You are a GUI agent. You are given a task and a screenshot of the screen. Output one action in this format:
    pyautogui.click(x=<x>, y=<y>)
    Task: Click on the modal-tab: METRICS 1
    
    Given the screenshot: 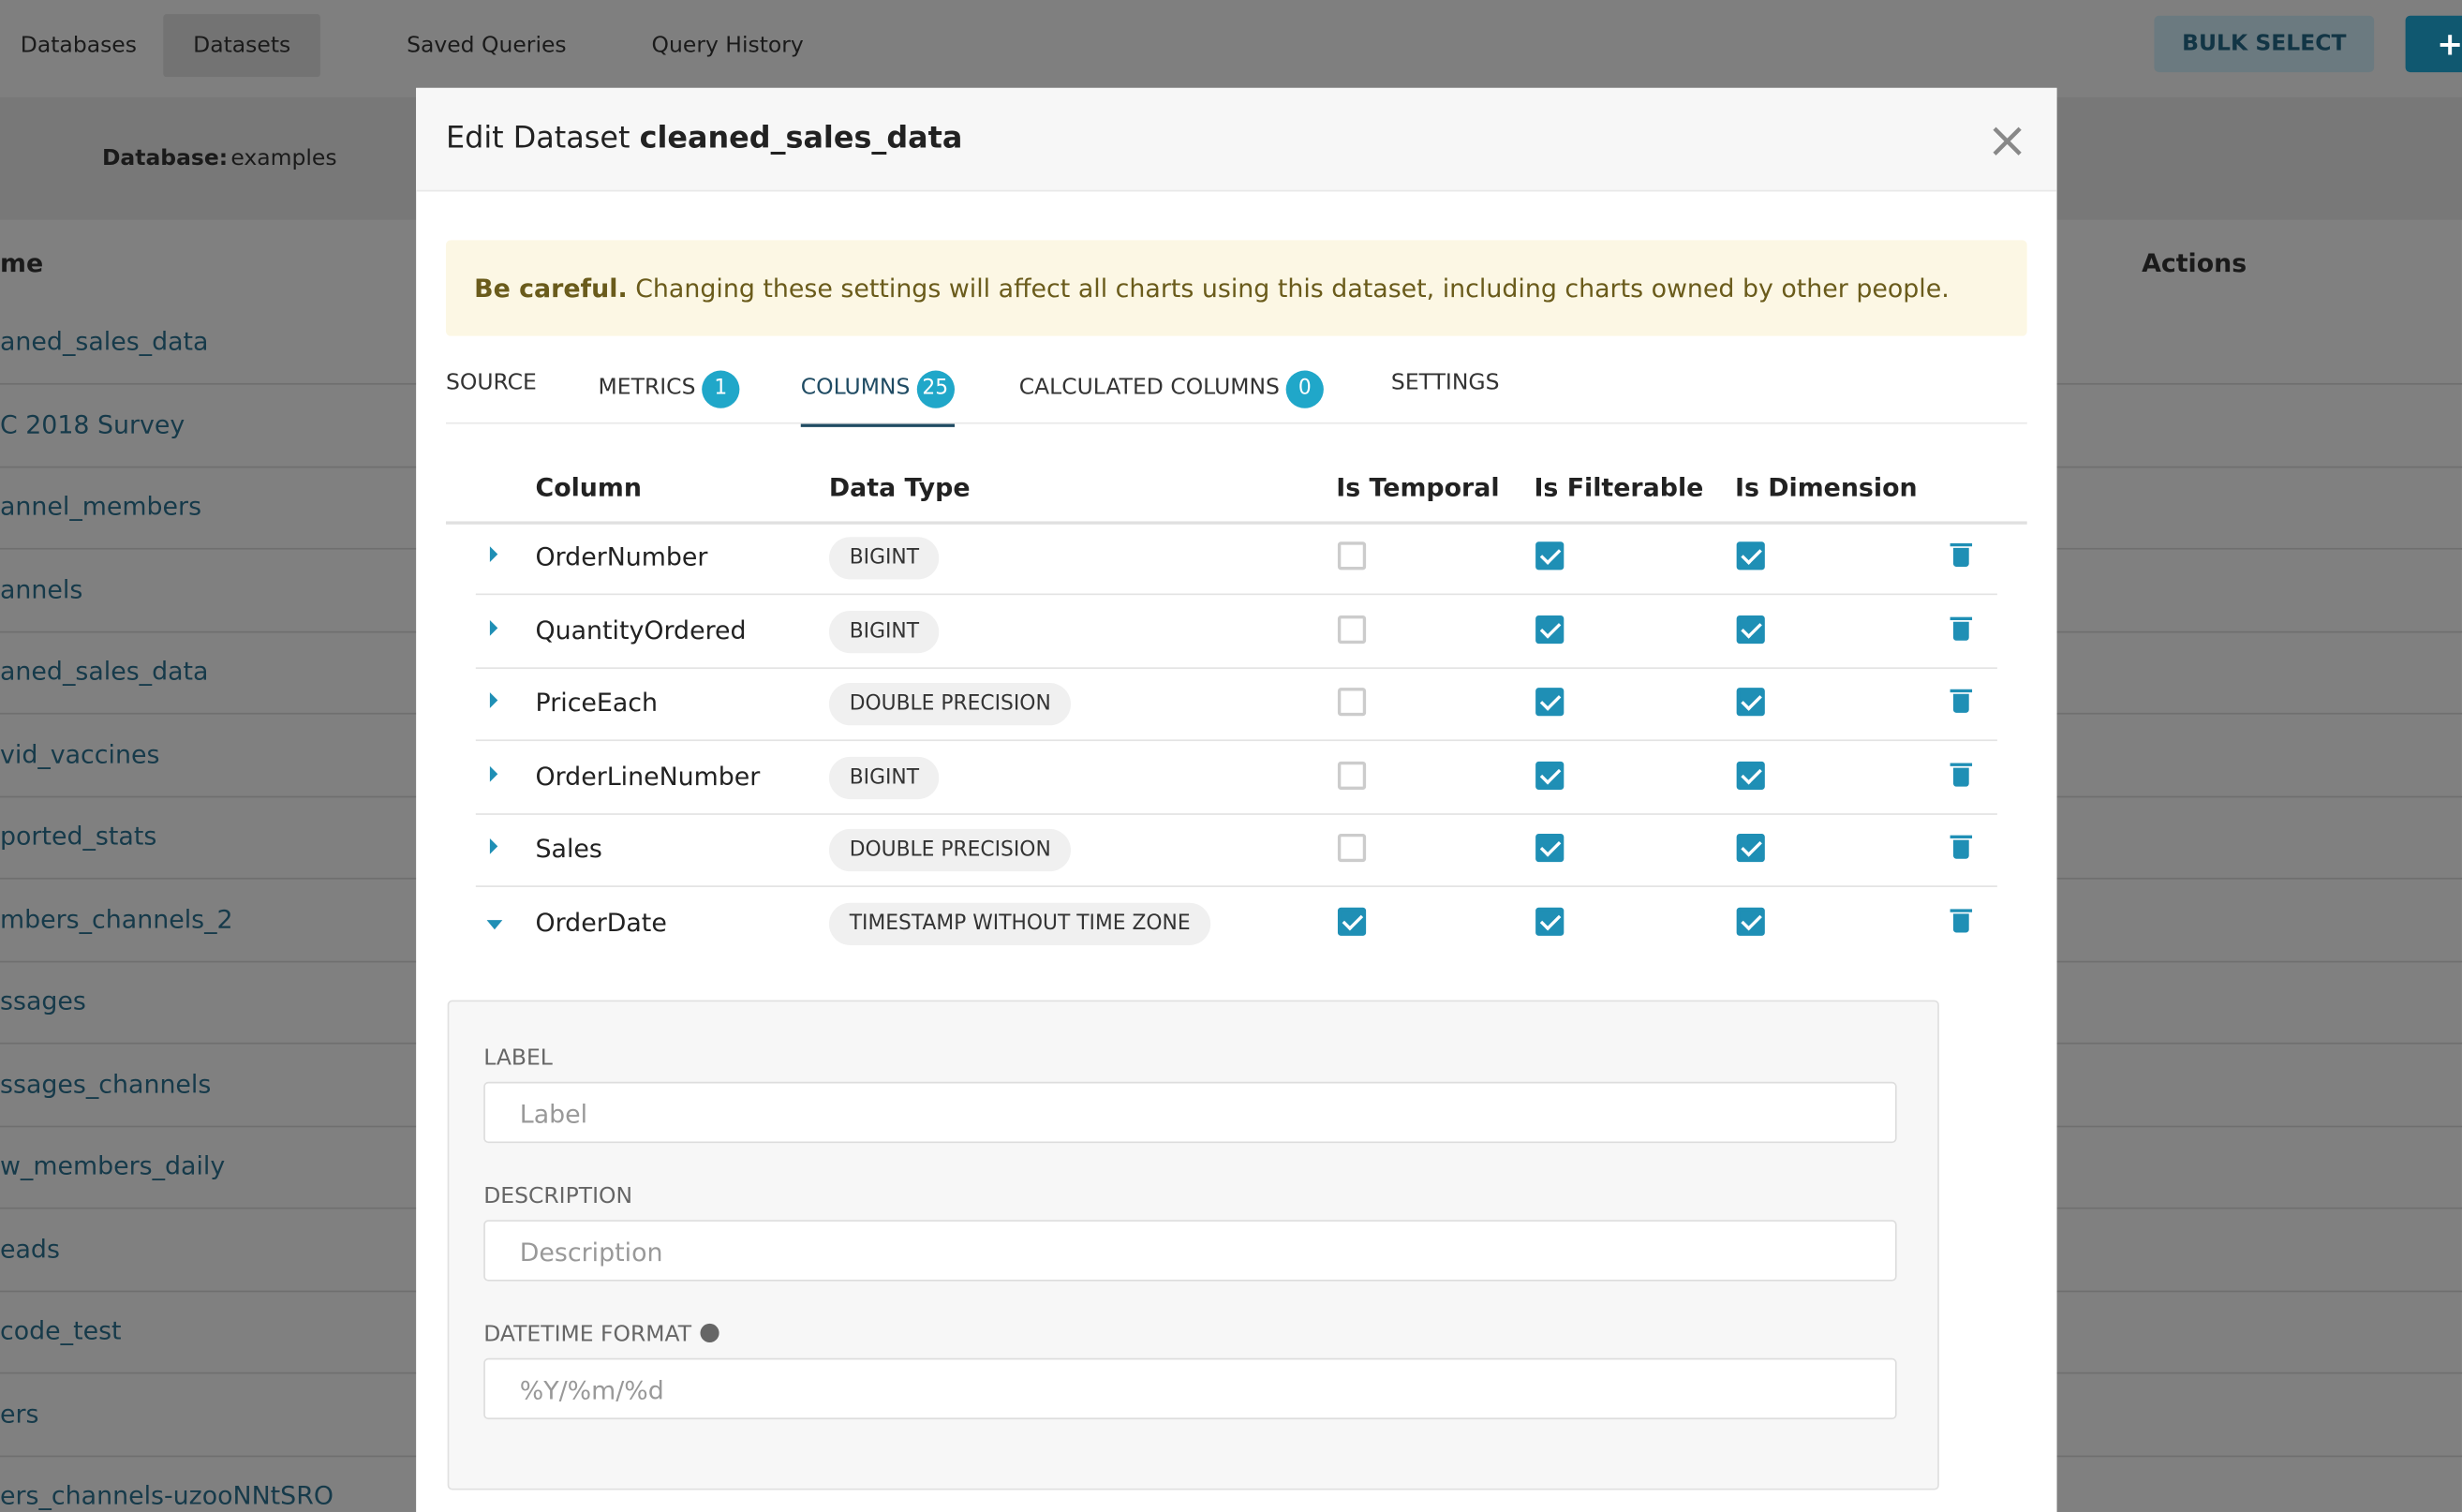 What is the action you would take?
    pyautogui.click(x=669, y=389)
    